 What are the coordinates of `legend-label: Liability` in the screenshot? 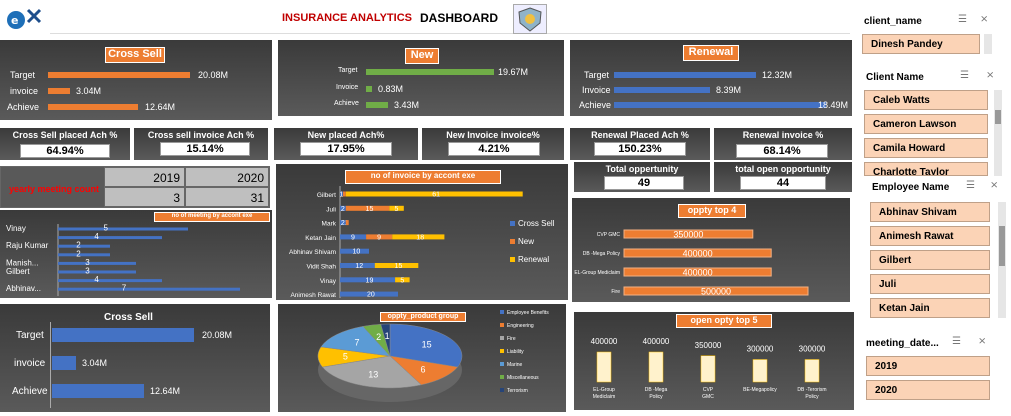 It's located at (515, 352).